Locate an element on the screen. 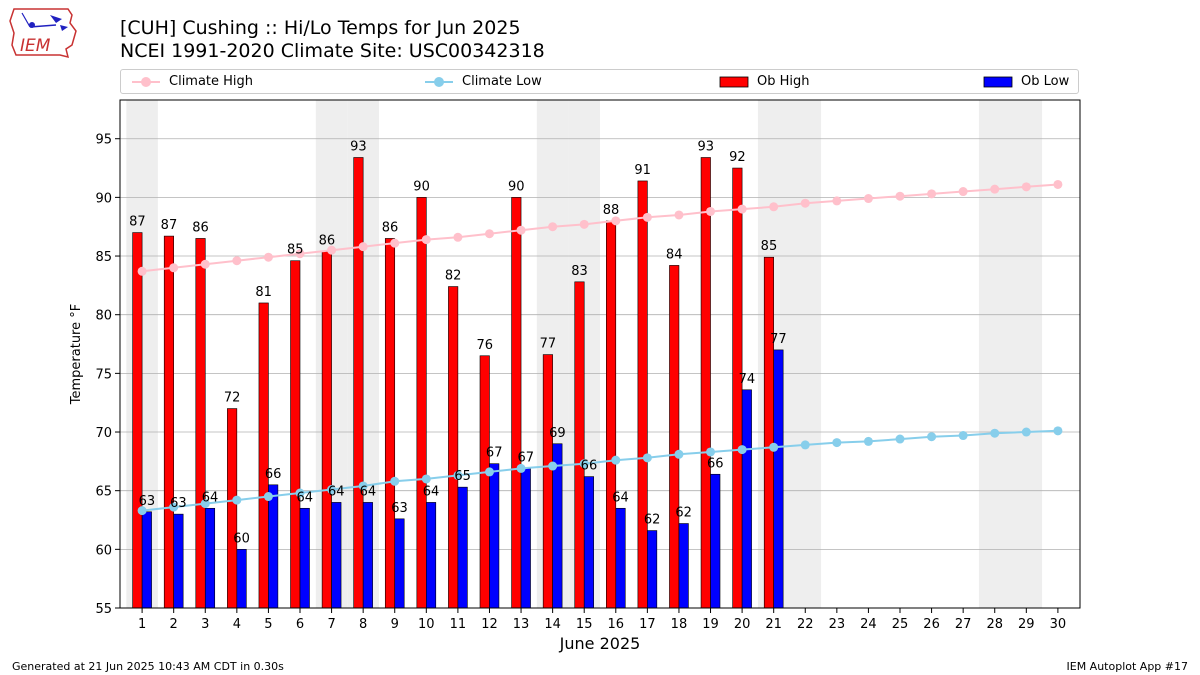 The width and height of the screenshot is (1200, 675). x-tick-label: 13 is located at coordinates (521, 624).